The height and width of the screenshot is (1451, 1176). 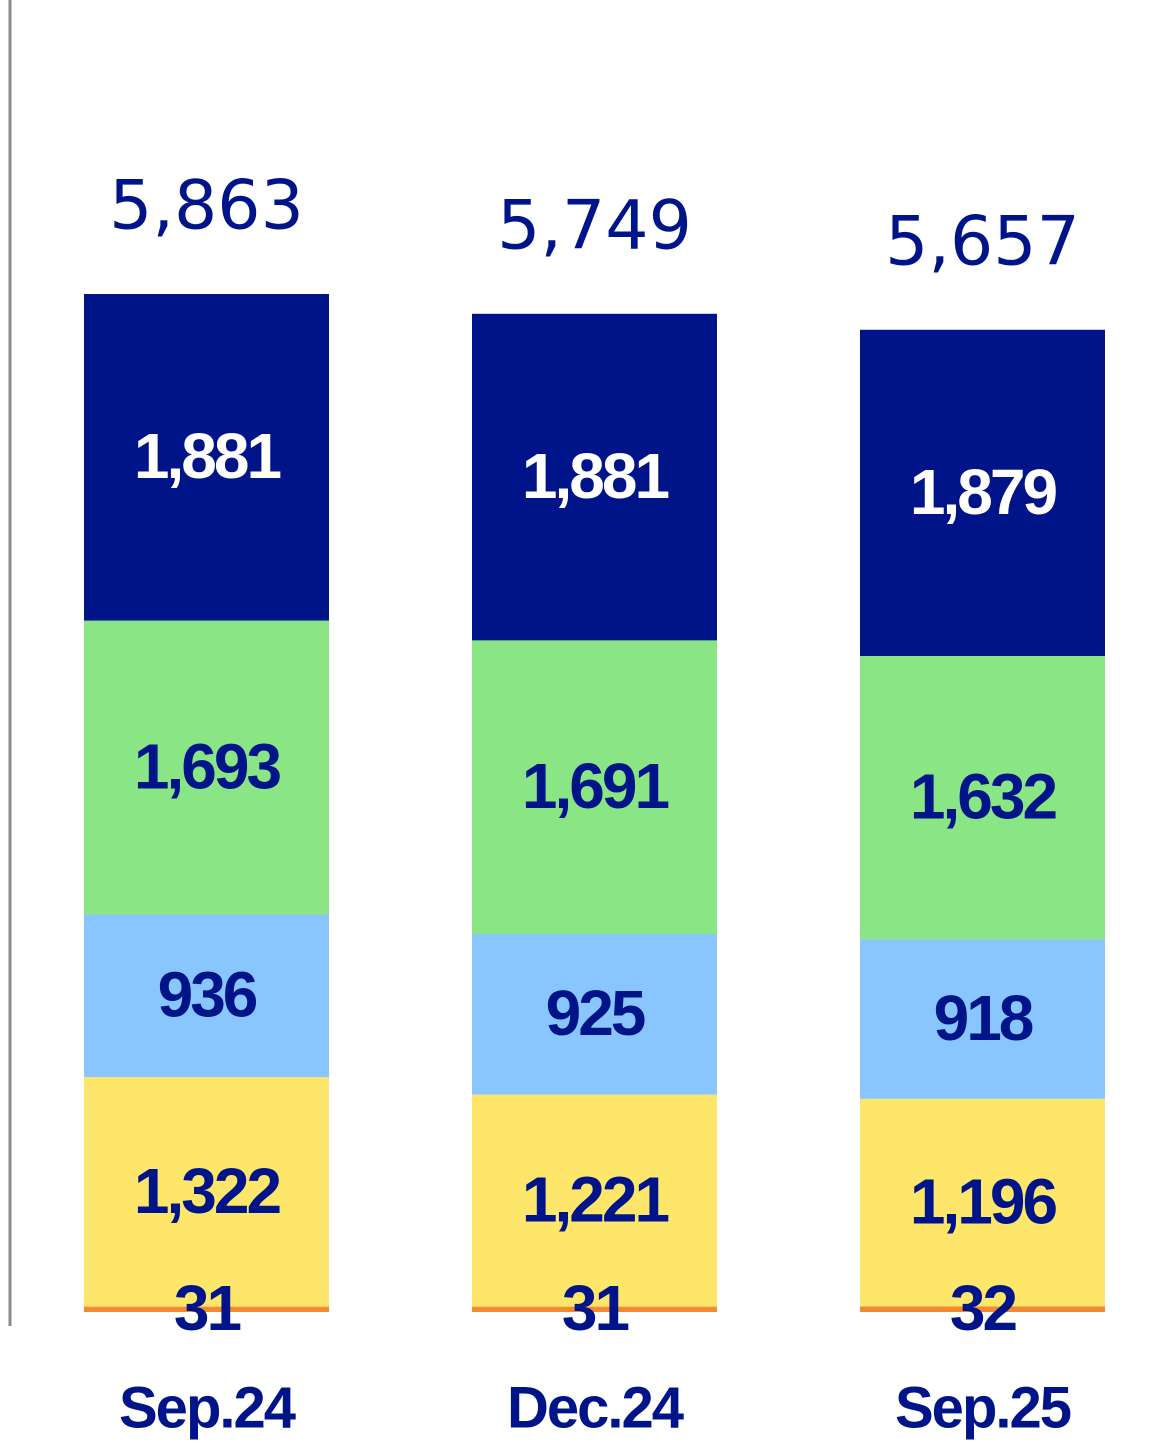 I want to click on x-tick-label: Sep.25, so click(x=983, y=1407).